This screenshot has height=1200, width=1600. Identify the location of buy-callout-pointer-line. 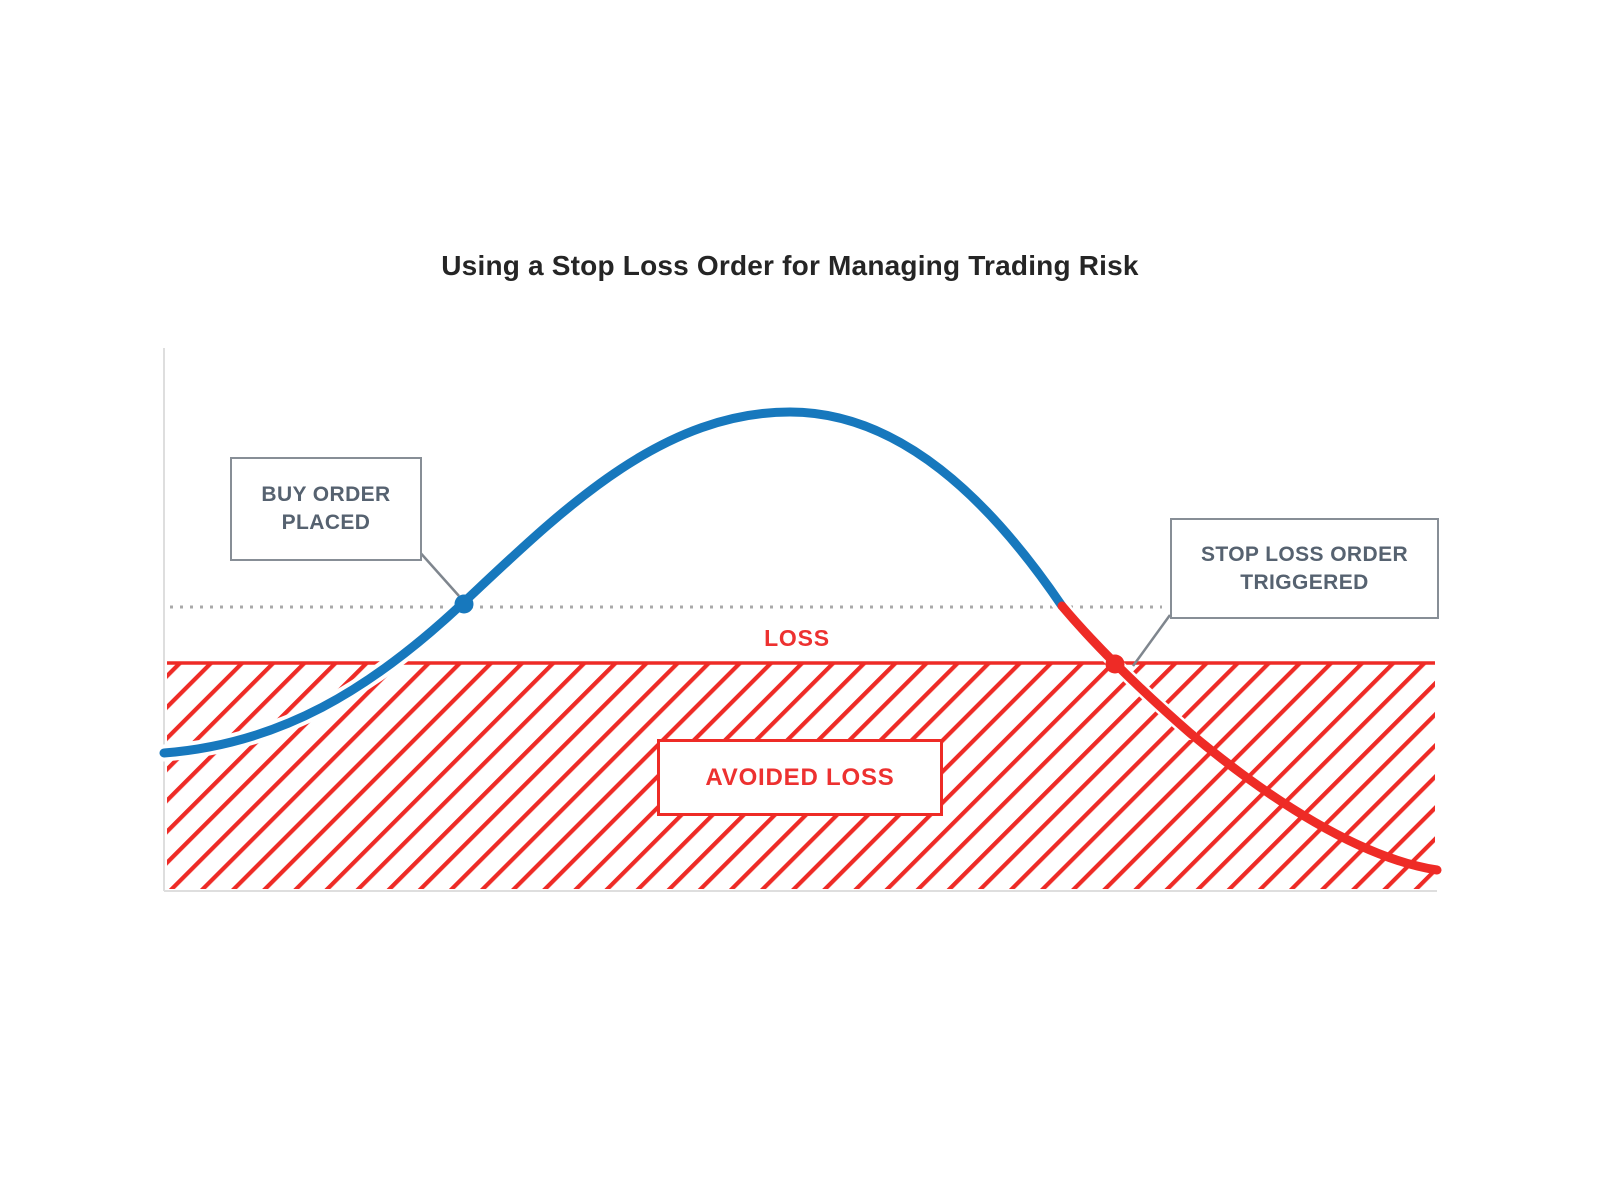
(438, 572).